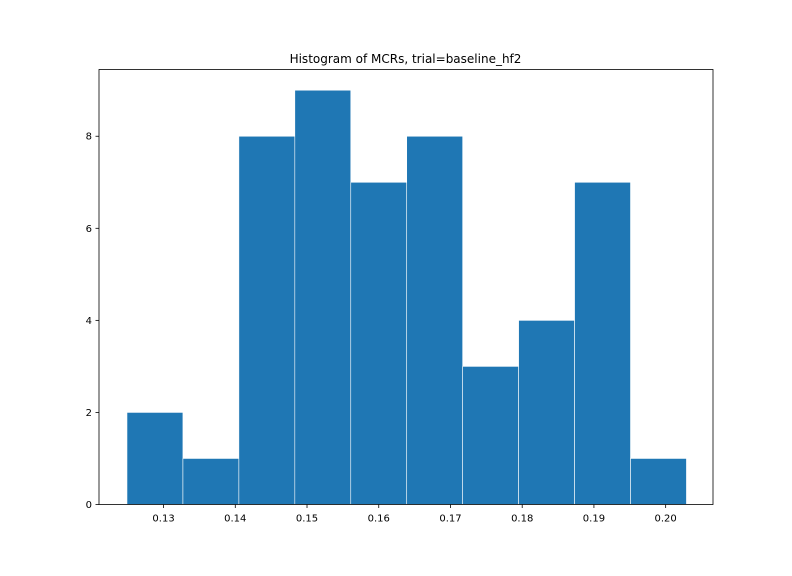 Image resolution: width=792 pixels, height=576 pixels. Describe the element at coordinates (450, 519) in the screenshot. I see `x-tick-label: 0.17` at that location.